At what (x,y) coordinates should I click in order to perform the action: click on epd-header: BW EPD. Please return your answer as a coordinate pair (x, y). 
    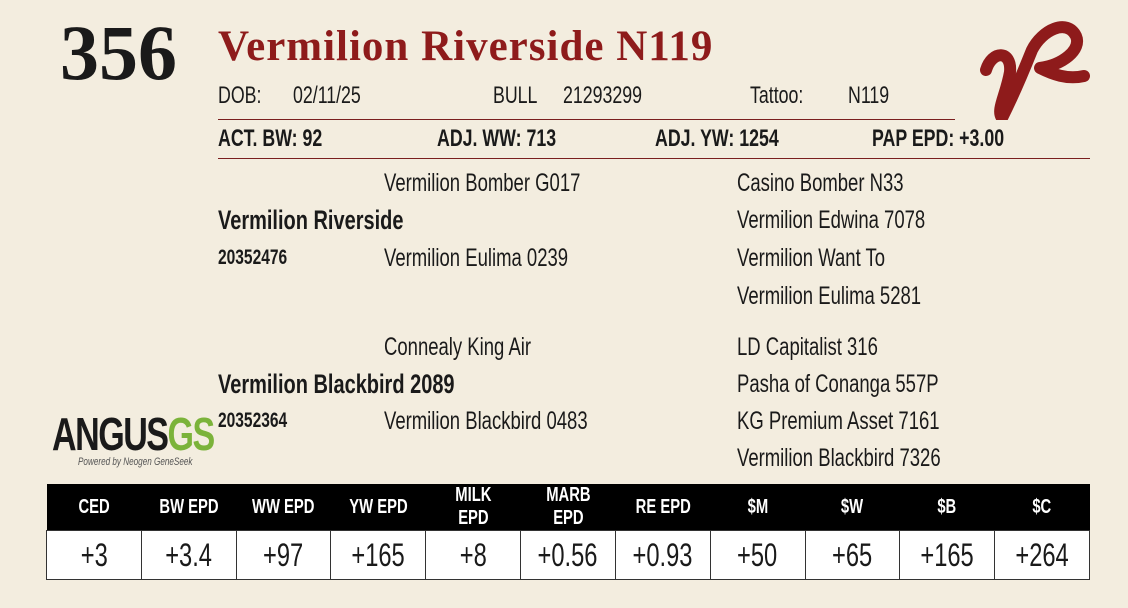
    Looking at the image, I should click on (189, 506).